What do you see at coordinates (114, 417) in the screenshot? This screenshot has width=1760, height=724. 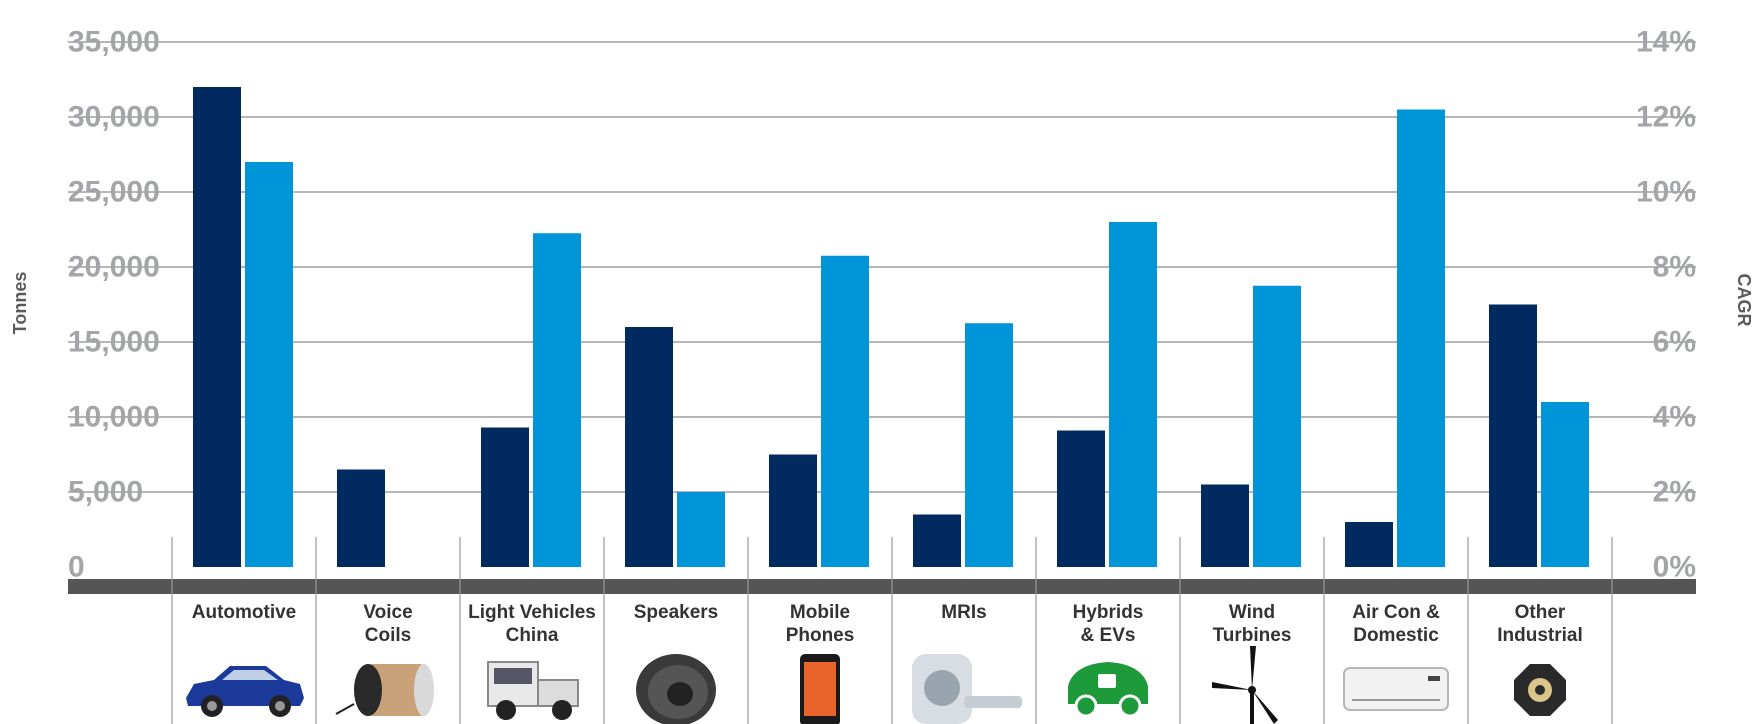 I see `y-tick-label: 10,000` at bounding box center [114, 417].